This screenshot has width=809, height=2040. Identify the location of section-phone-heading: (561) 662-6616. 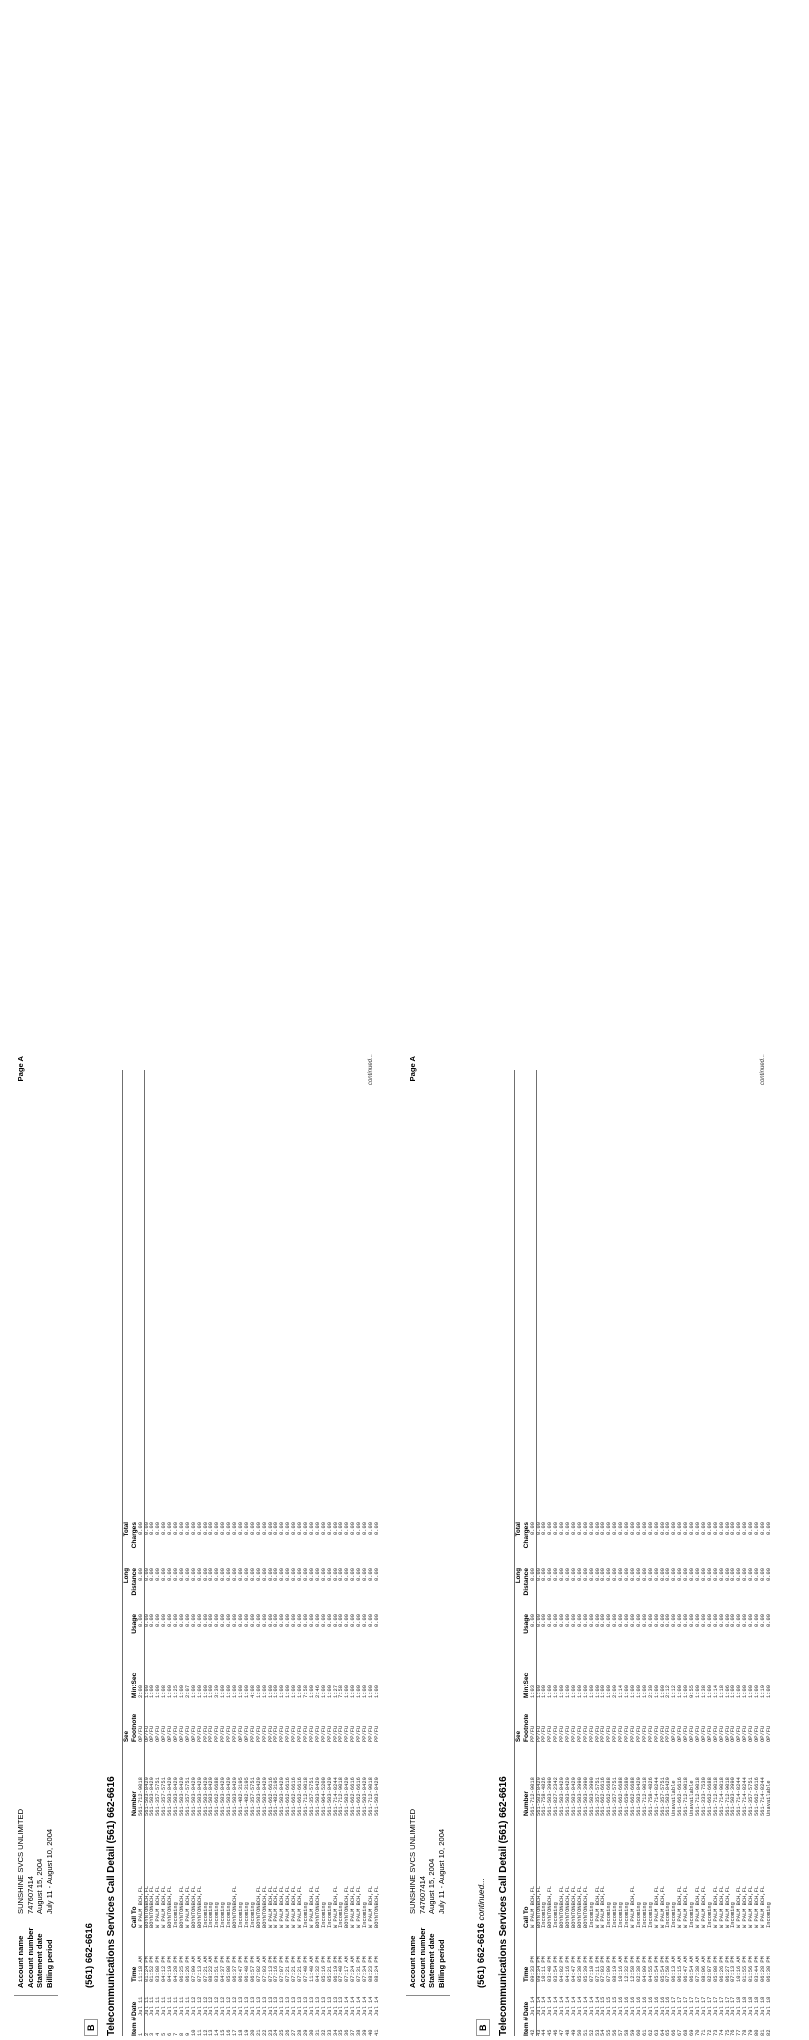
(89, 1955).